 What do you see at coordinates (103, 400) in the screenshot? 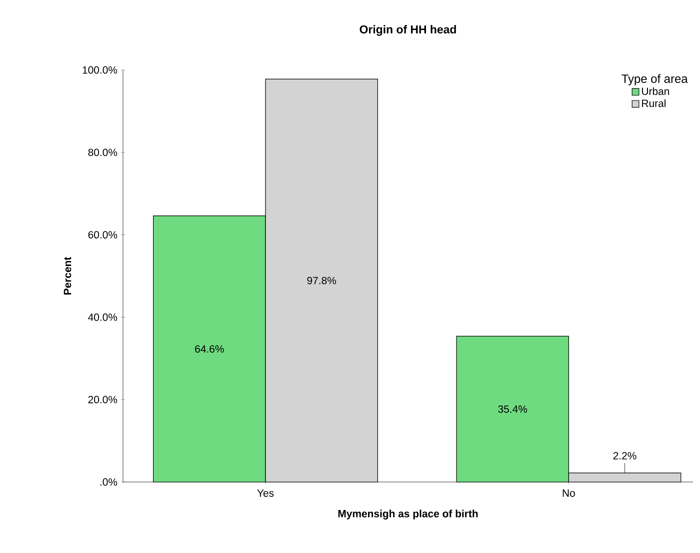
I see `y-tick-label: 20.0%` at bounding box center [103, 400].